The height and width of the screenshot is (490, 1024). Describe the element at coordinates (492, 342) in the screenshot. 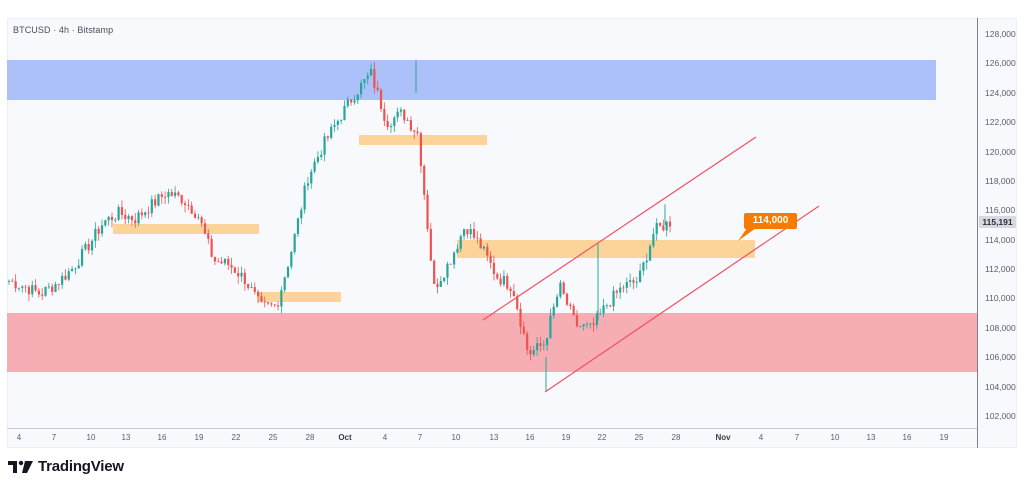

I see `demand-zone` at that location.